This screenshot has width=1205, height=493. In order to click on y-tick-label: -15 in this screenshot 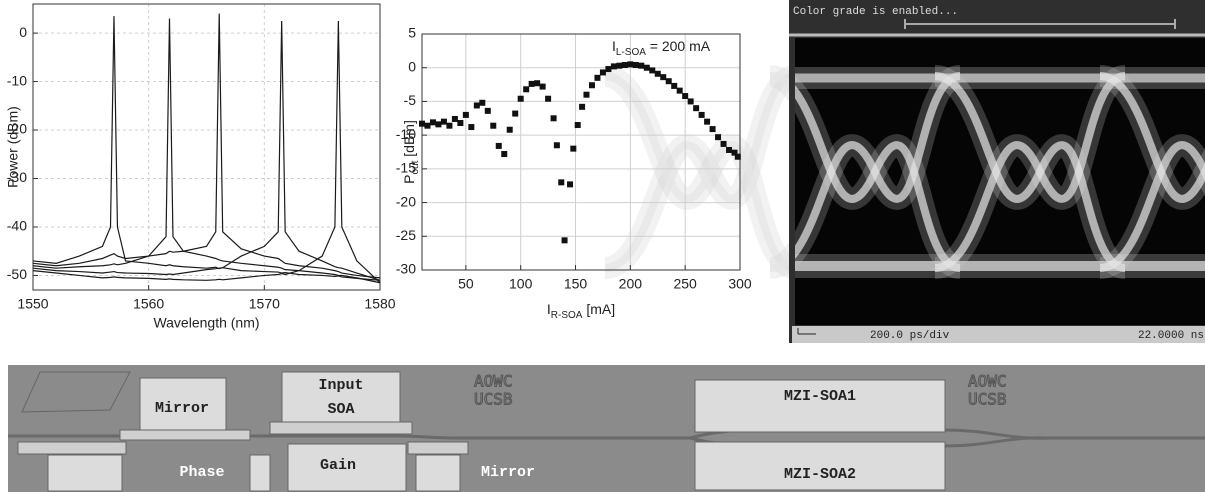, I will do `click(406, 168)`.